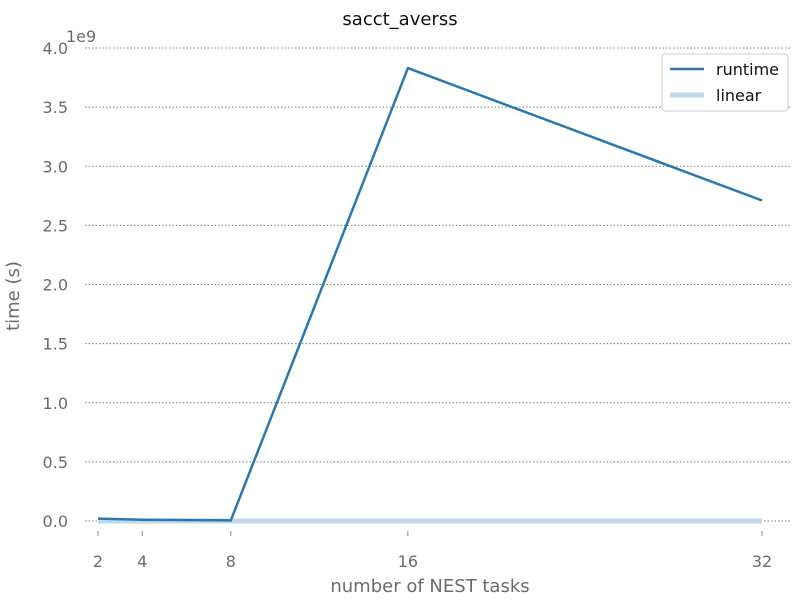 The image size is (800, 600). What do you see at coordinates (55, 344) in the screenshot?
I see `y-tick-label: 1.5` at bounding box center [55, 344].